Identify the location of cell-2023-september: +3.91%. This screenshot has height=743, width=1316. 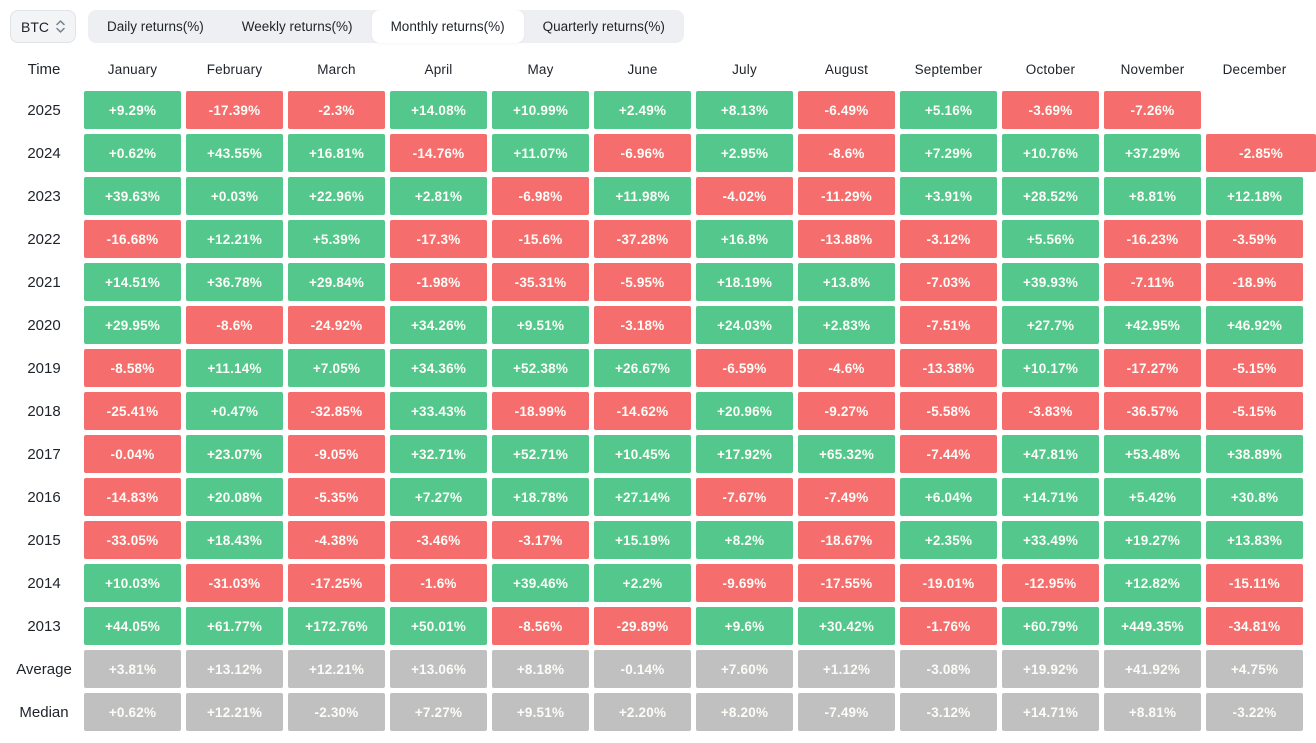
(948, 196).